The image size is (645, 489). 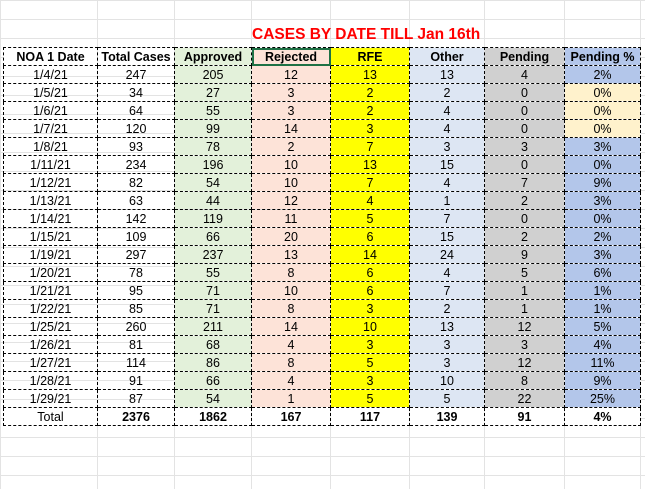 I want to click on date-cell: 1/13/21, so click(x=50, y=200).